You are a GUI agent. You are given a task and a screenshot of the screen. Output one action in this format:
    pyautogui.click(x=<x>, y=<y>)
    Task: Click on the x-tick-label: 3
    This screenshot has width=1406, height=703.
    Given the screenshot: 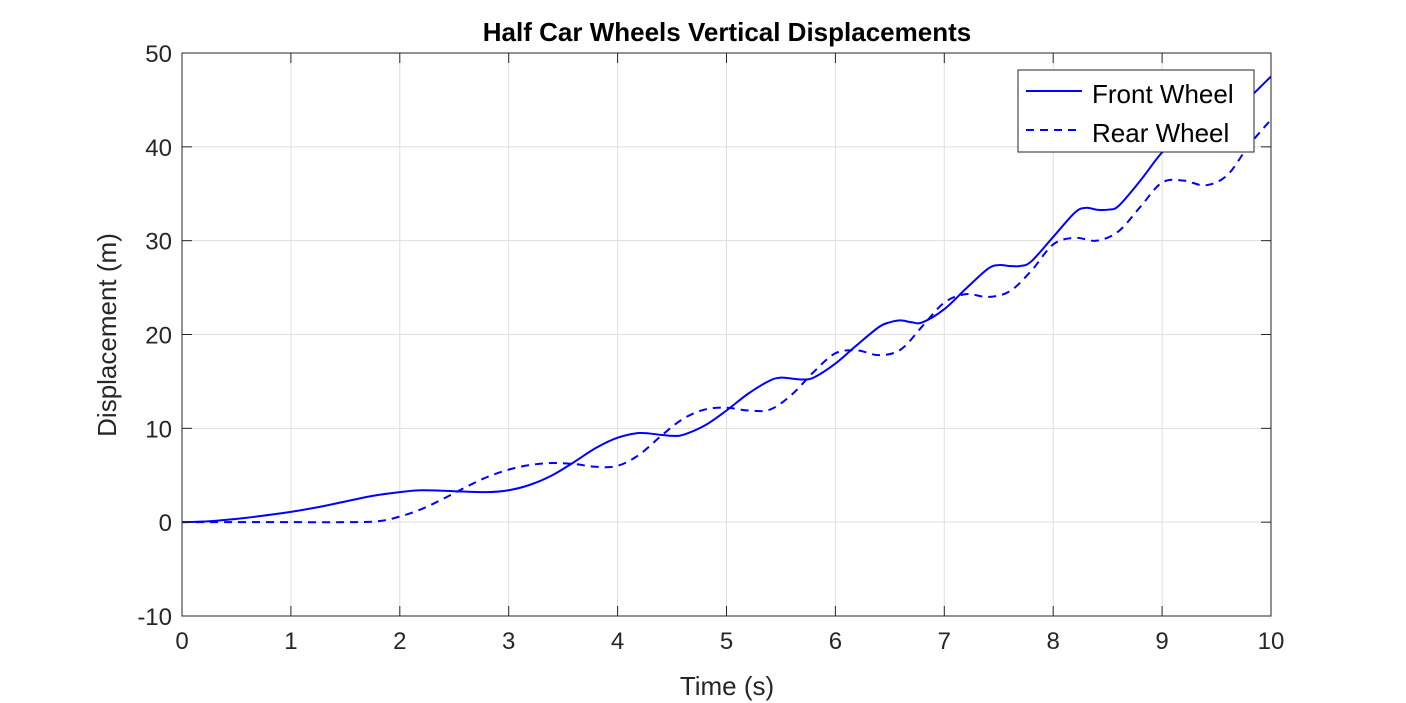 What is the action you would take?
    pyautogui.click(x=508, y=641)
    